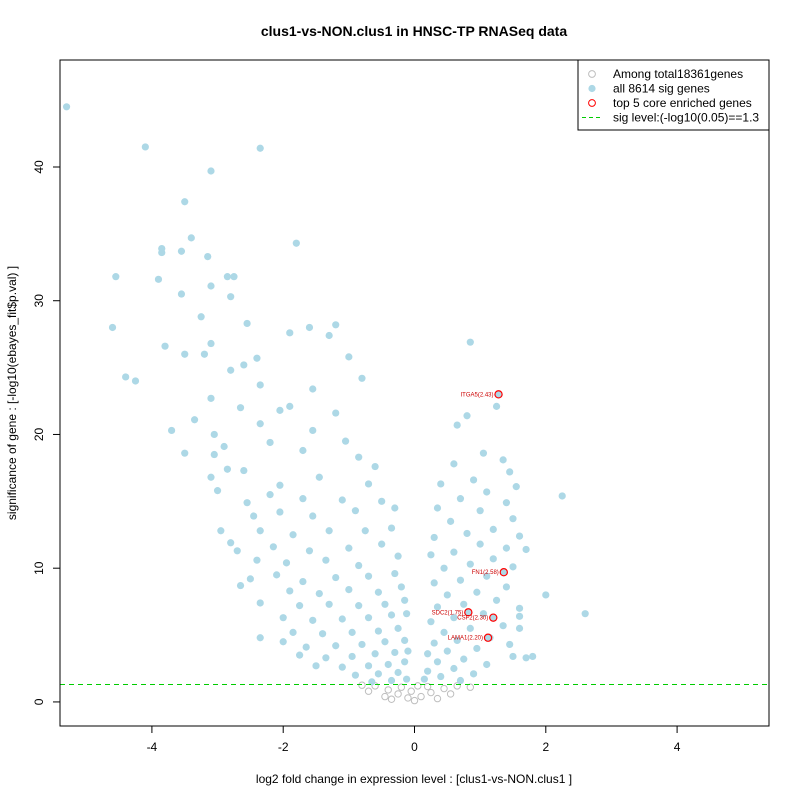 This screenshot has height=800, width=800. Describe the element at coordinates (678, 74) in the screenshot. I see `legend-label: Among total18361genes` at that location.